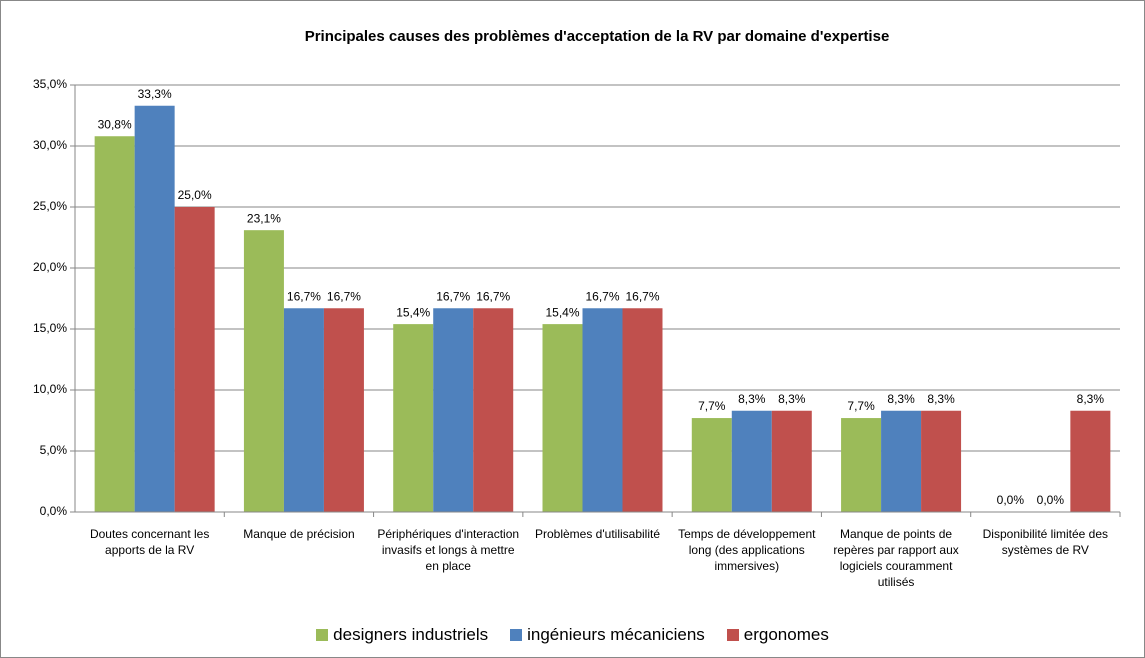  I want to click on y-tick-label: 0,0%, so click(54, 511).